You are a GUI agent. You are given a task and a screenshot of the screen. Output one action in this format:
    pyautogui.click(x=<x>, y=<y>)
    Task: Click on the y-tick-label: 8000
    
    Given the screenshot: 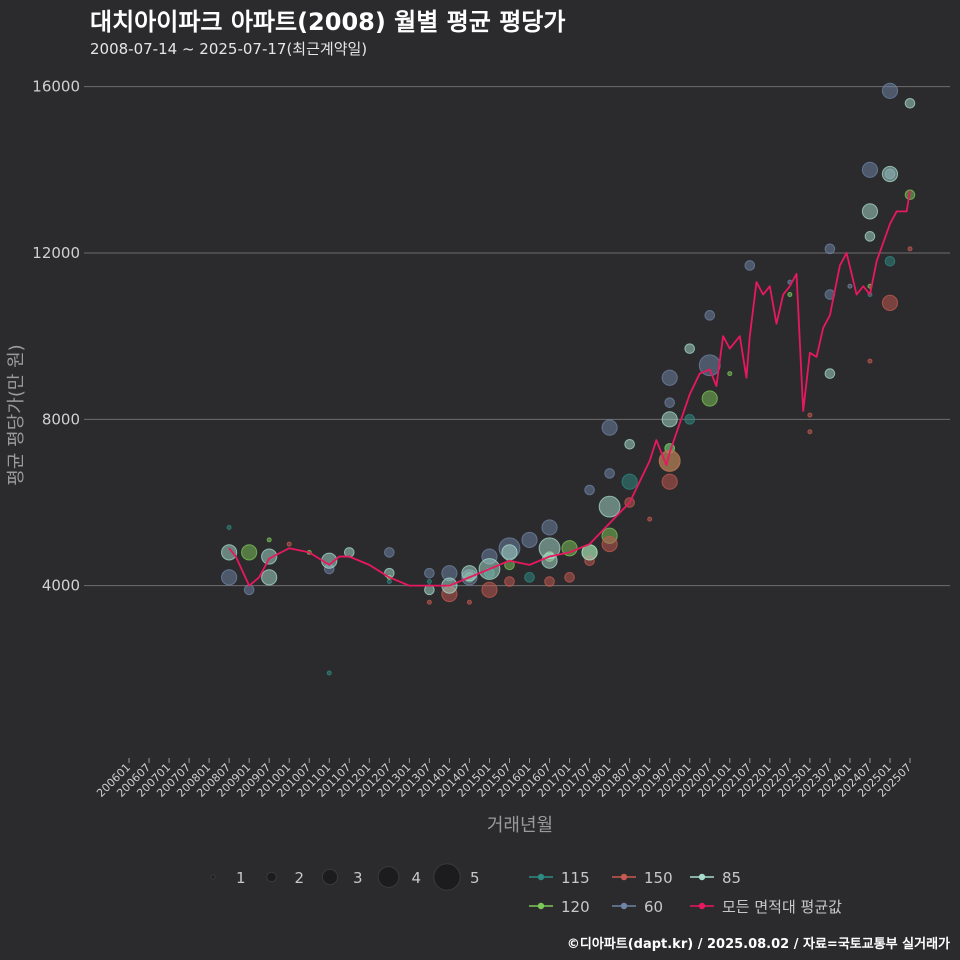 What is the action you would take?
    pyautogui.click(x=61, y=419)
    